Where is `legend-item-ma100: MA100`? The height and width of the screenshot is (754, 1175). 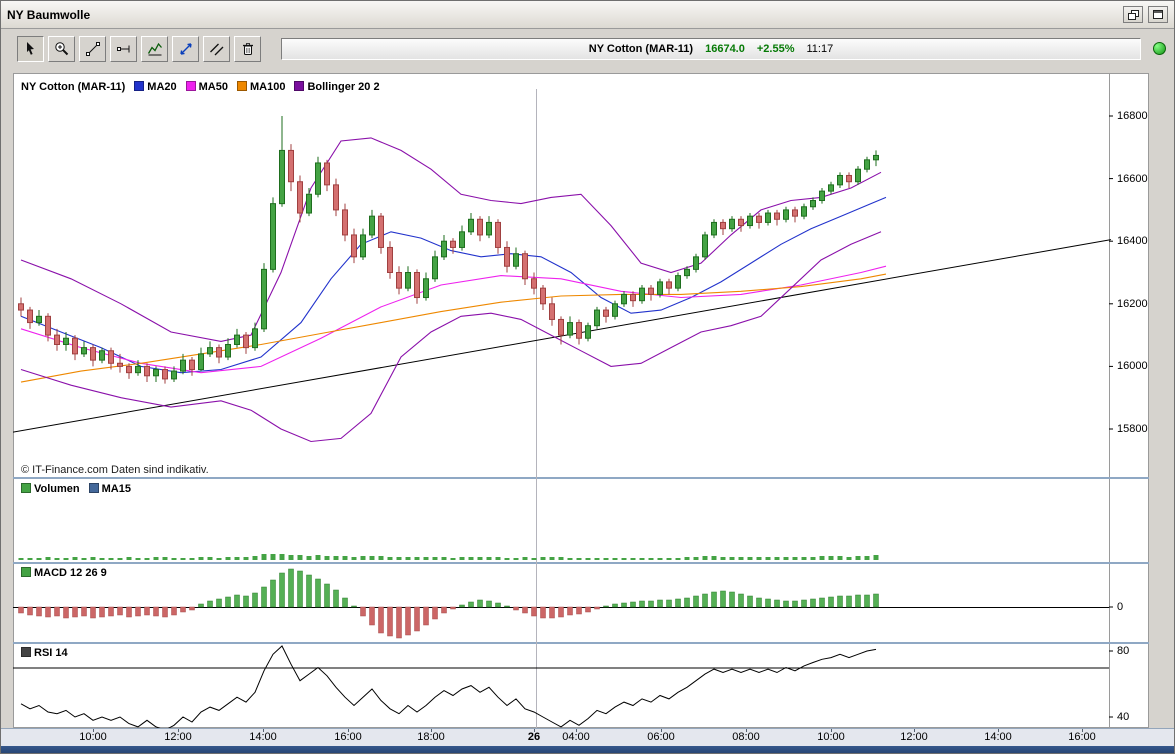 legend-item-ma100: MA100 is located at coordinates (261, 87).